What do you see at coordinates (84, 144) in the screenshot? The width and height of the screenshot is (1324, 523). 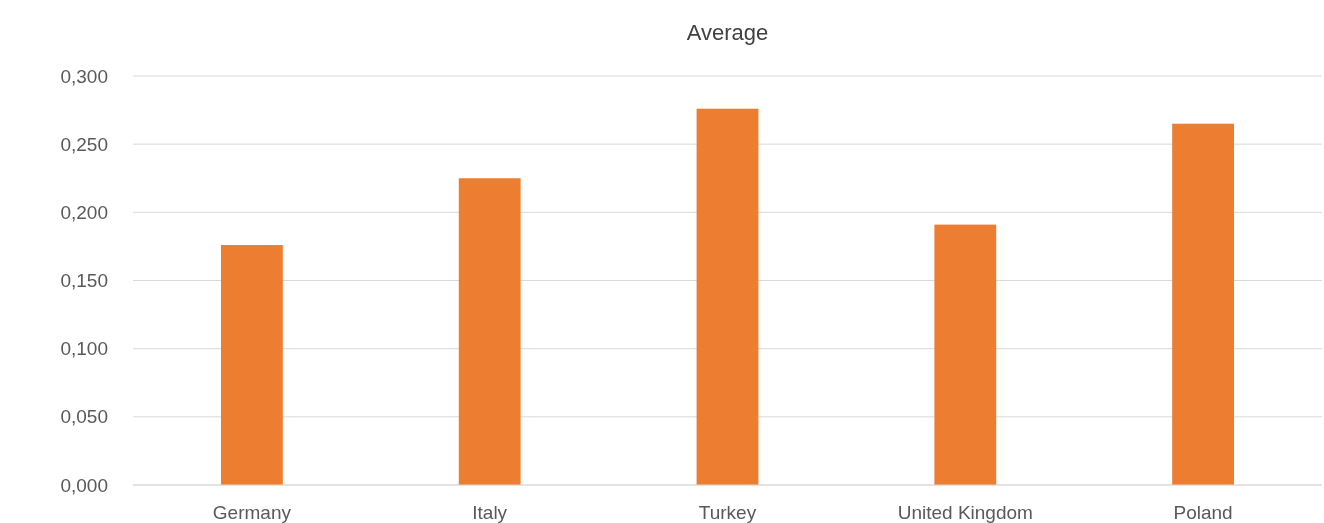 I see `y-tick-label: 0,250` at bounding box center [84, 144].